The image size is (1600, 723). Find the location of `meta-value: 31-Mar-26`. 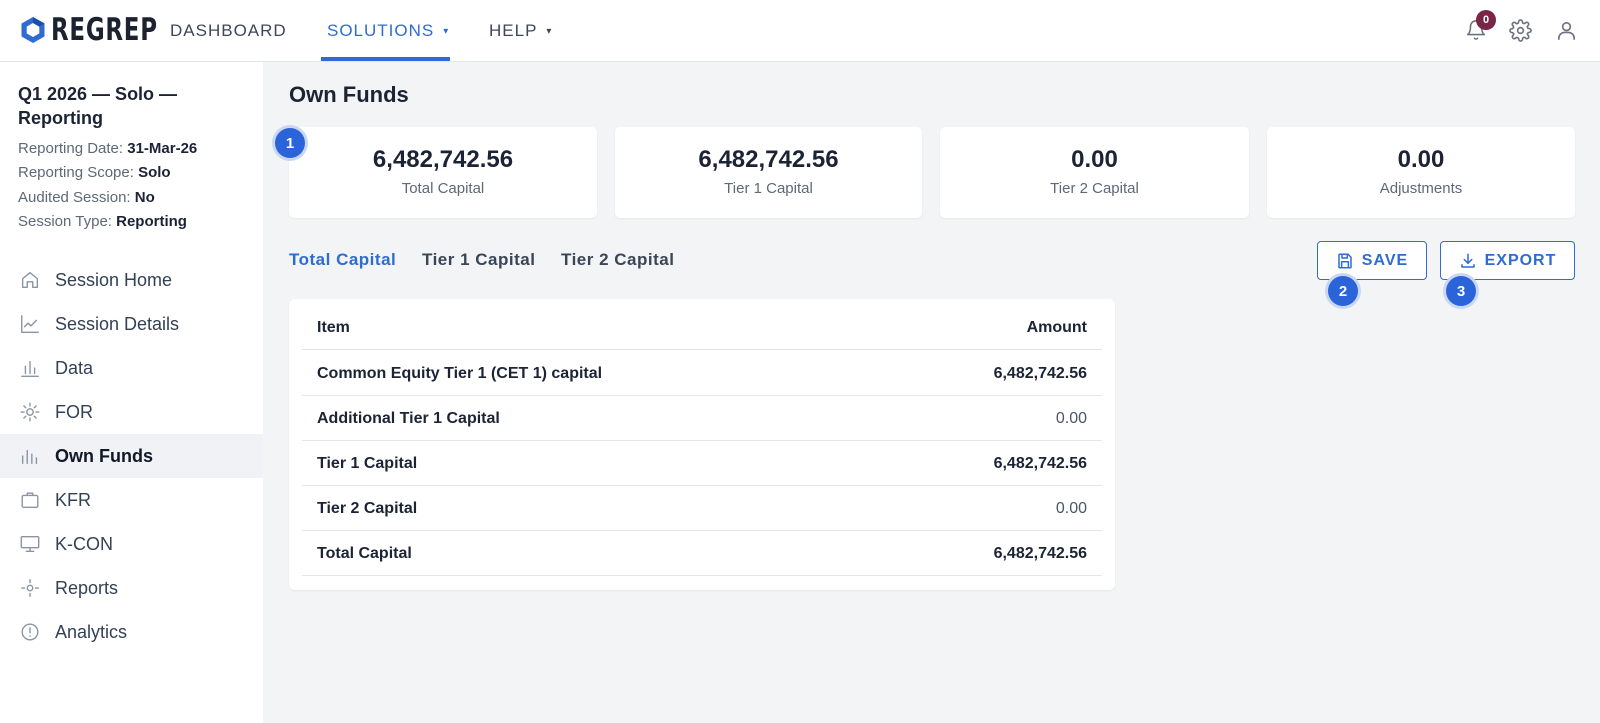

meta-value: 31-Mar-26 is located at coordinates (162, 148).